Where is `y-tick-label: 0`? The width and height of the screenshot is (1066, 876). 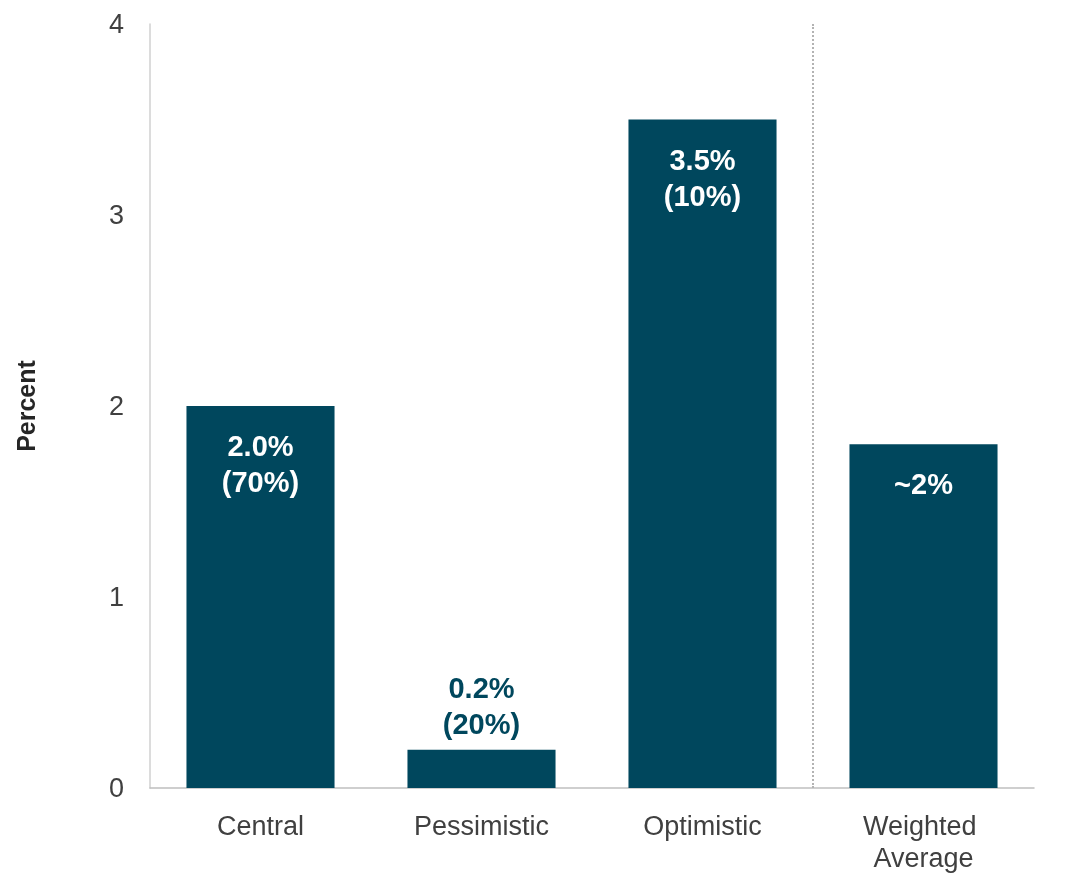 y-tick-label: 0 is located at coordinates (116, 788).